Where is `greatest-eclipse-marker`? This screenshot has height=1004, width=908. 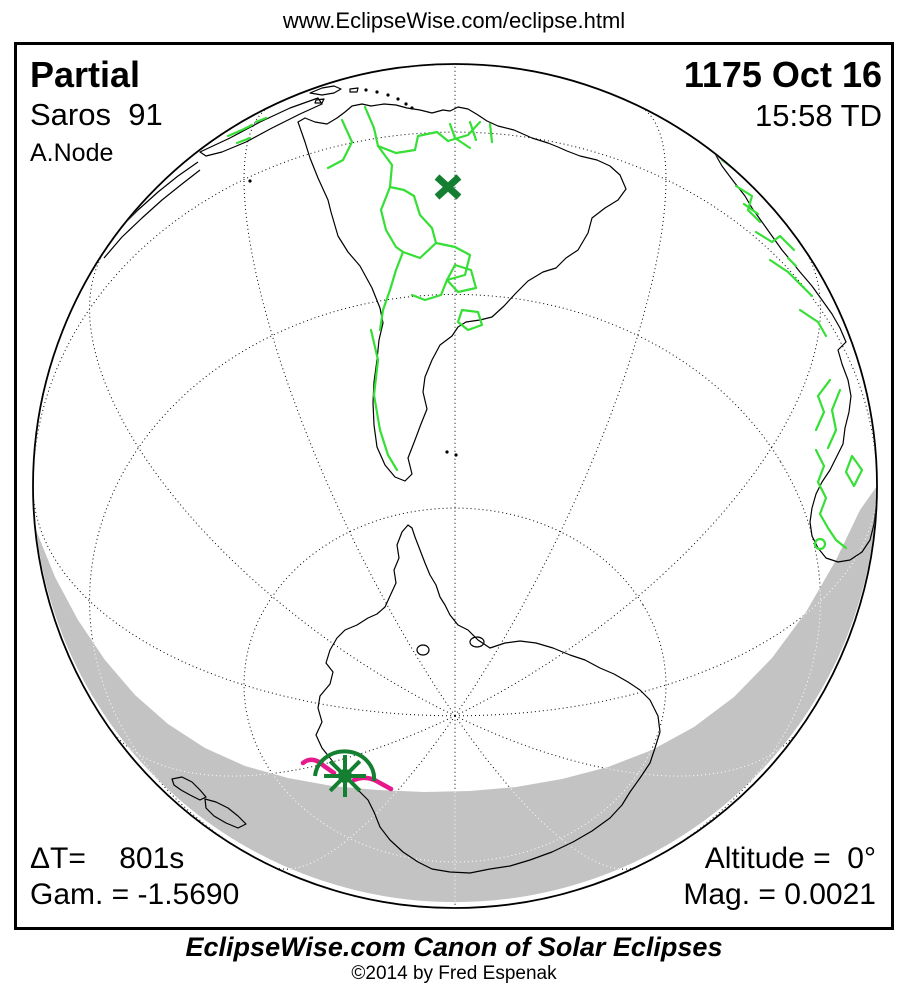
greatest-eclipse-marker is located at coordinates (347, 773).